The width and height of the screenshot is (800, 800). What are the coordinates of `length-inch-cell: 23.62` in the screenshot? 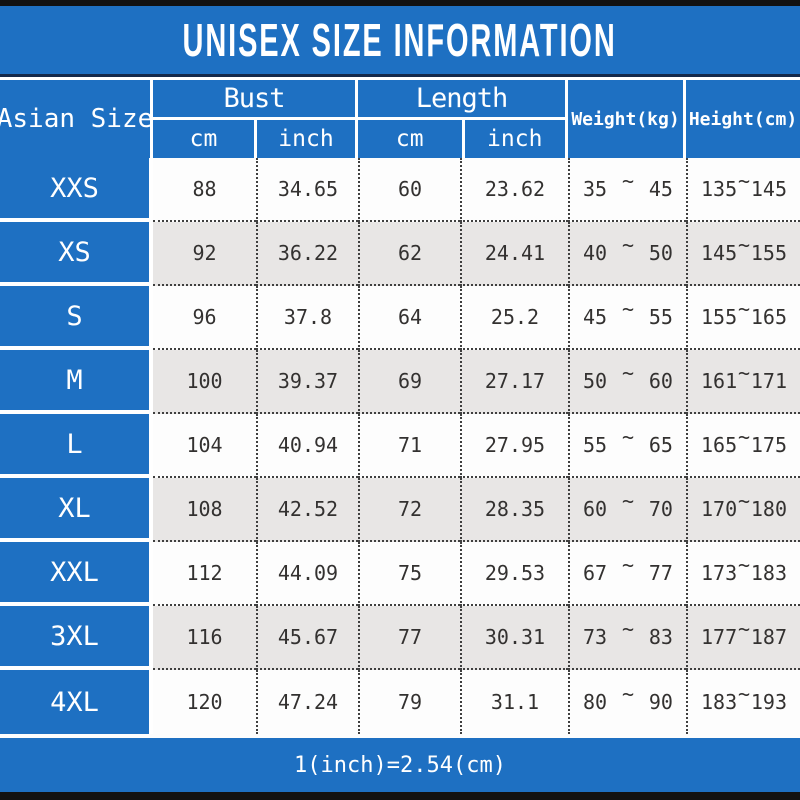 It's located at (514, 190).